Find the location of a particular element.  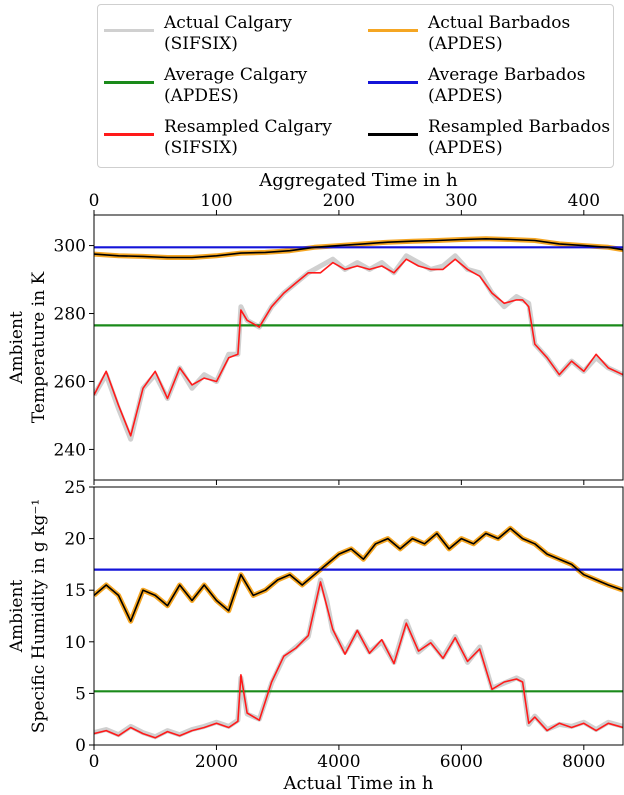

legend-item-actual-barbados: Actual Barbados (APDES) is located at coordinates (469, 34).